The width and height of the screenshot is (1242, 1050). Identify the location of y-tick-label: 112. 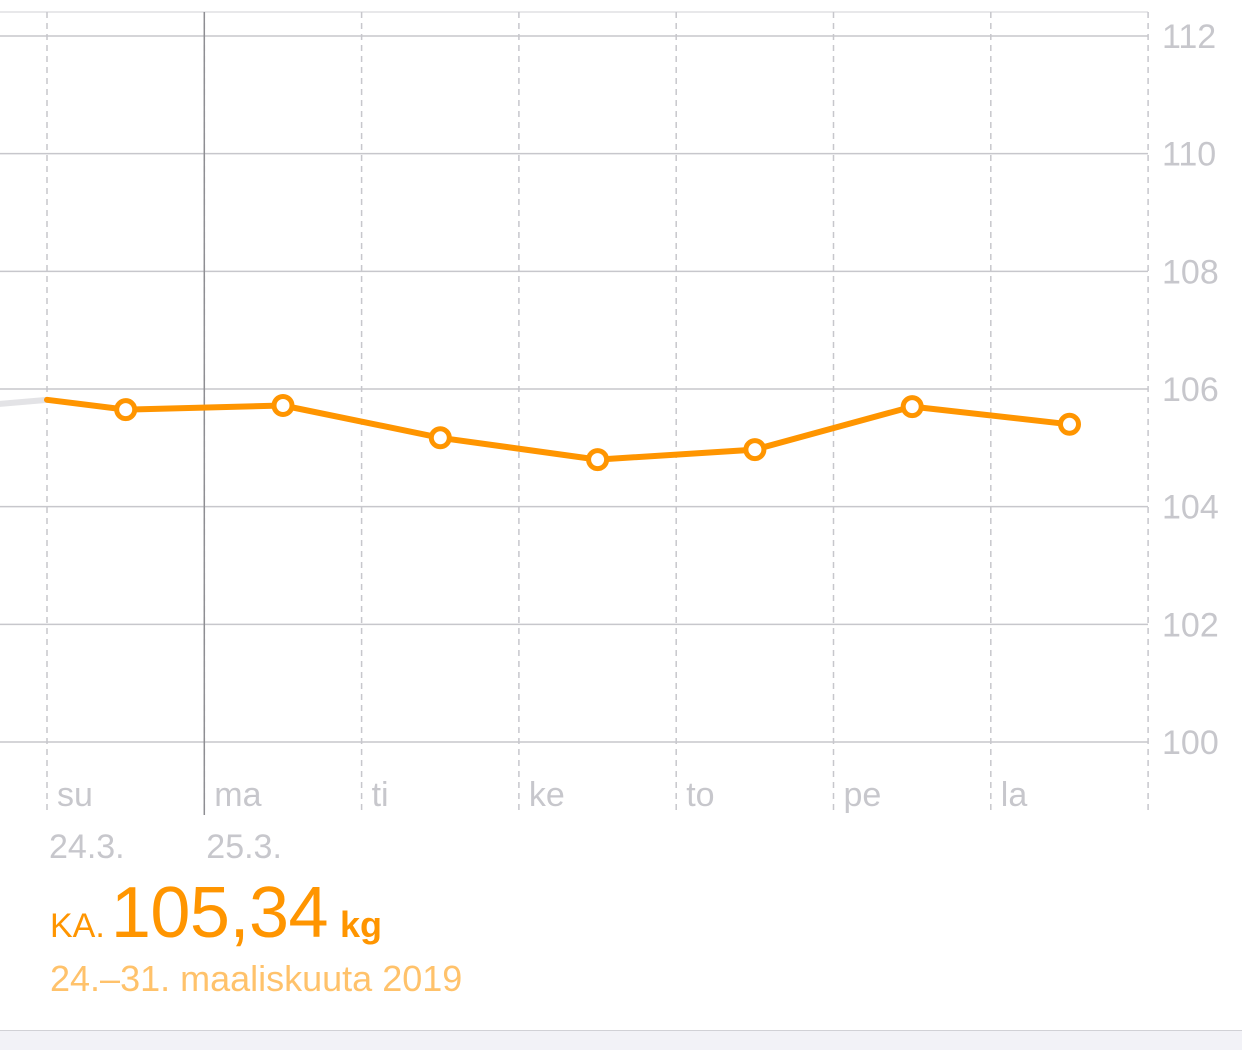
(1189, 37).